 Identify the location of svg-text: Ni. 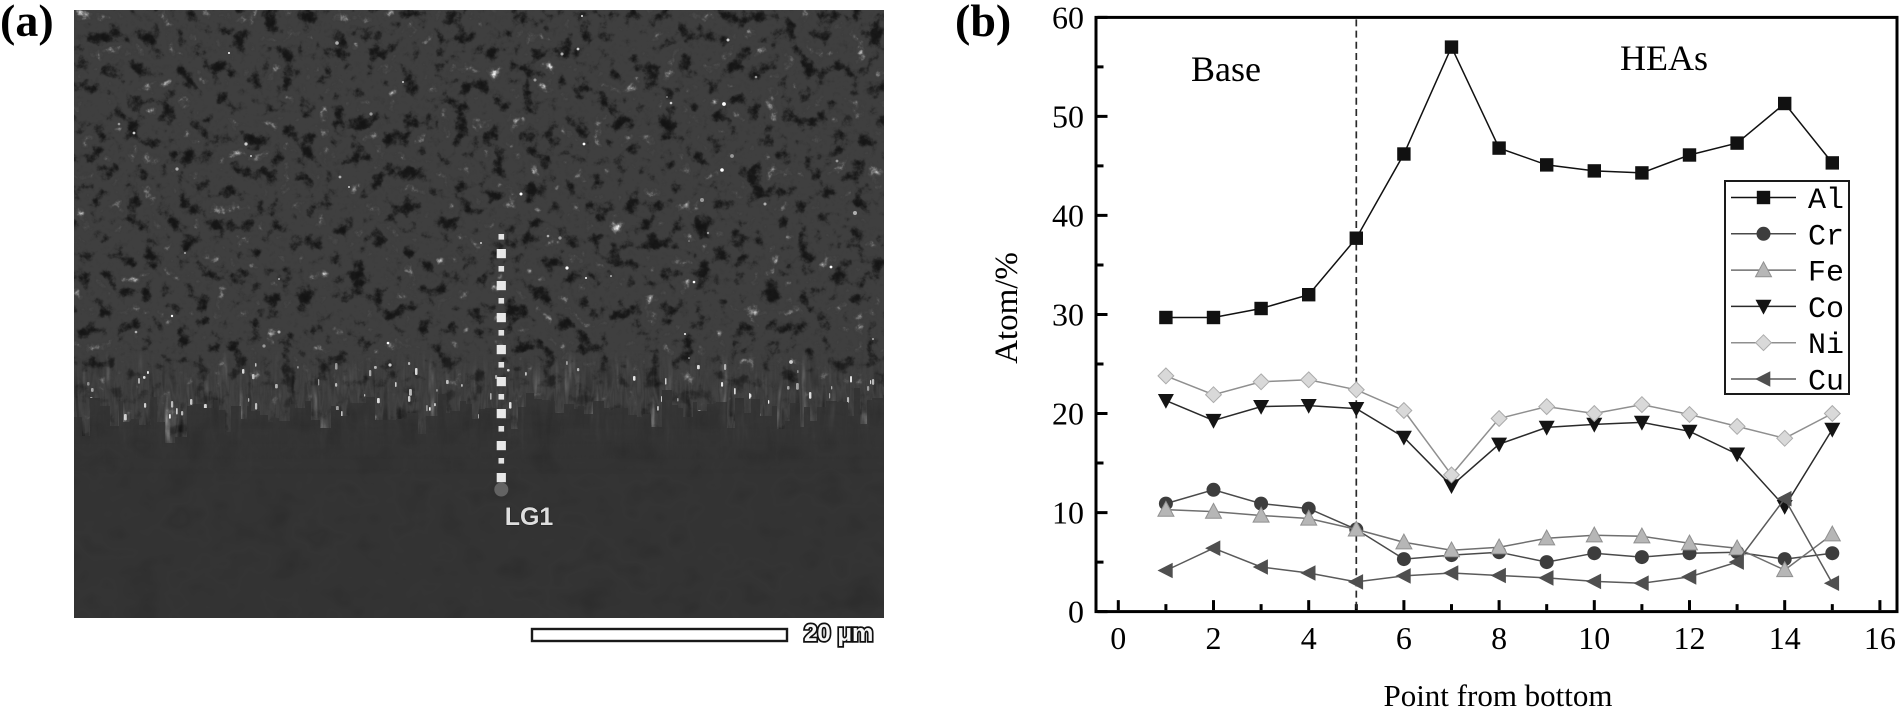
(1826, 346).